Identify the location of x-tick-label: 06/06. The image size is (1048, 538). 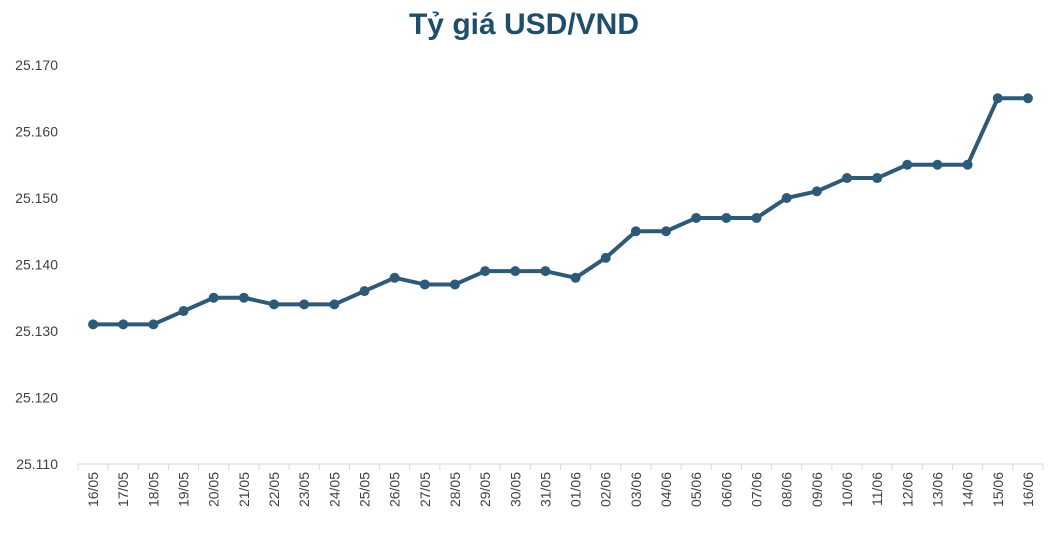
(726, 489).